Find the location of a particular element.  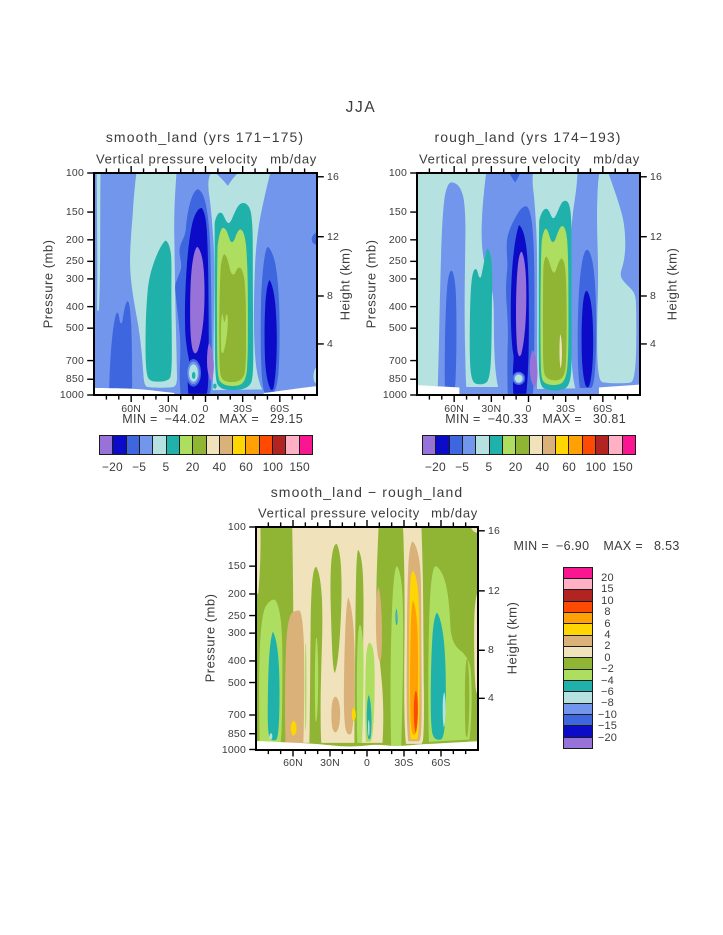

panel2-height-tick-4: 4 is located at coordinates (653, 343).